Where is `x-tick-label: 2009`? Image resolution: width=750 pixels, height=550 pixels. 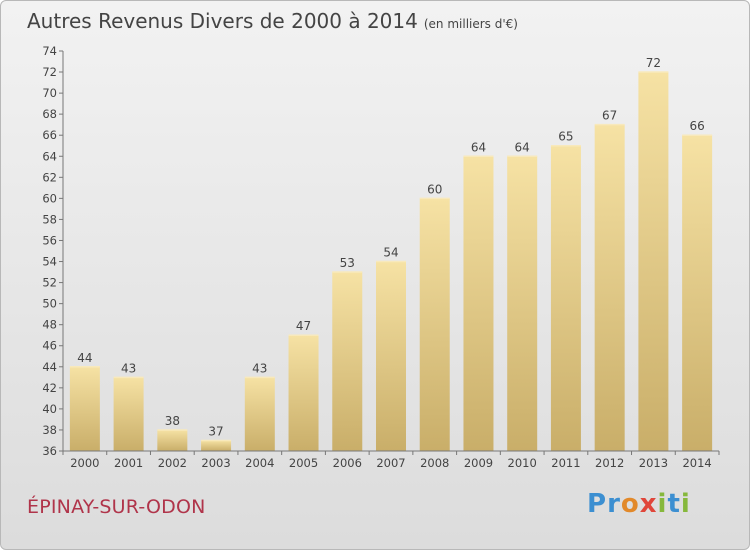 x-tick-label: 2009 is located at coordinates (478, 463).